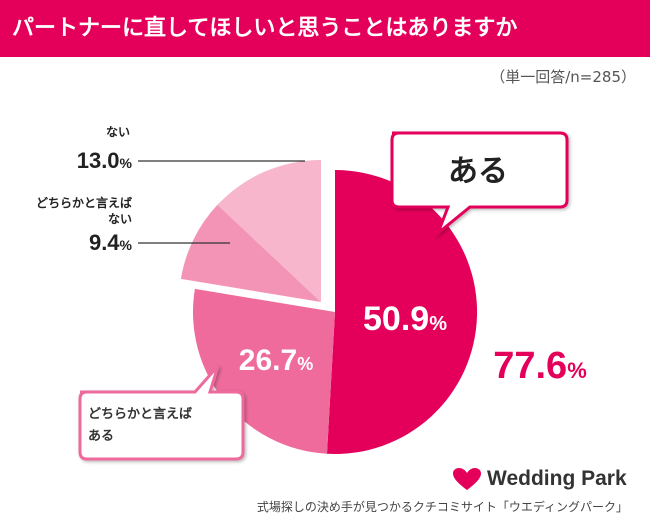 Image resolution: width=650 pixels, height=526 pixels. I want to click on label-nai-value: 13.0%, so click(105, 160).